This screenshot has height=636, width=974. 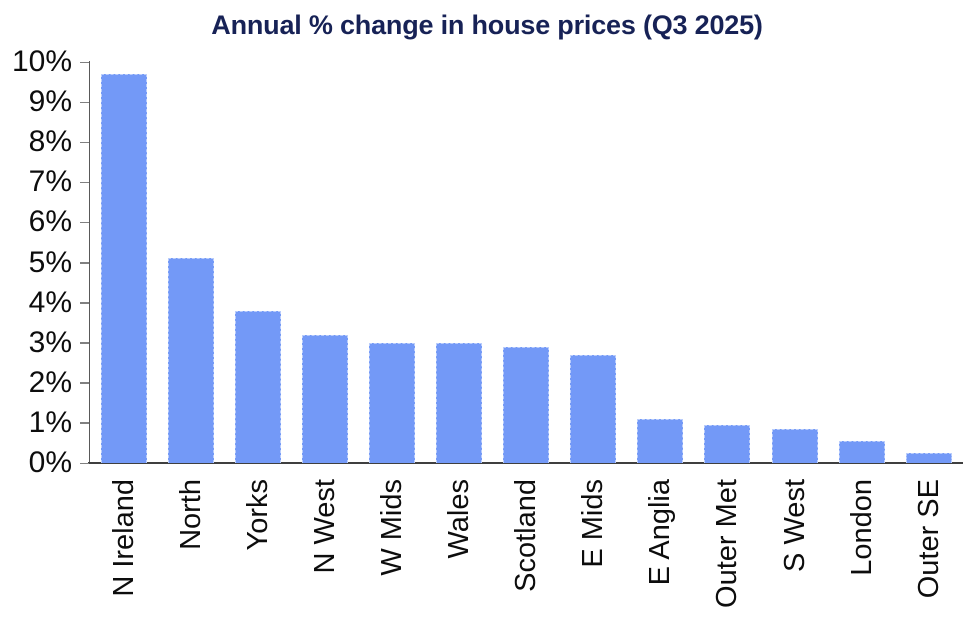 I want to click on x-axis-label: Outer Met, so click(x=727, y=543).